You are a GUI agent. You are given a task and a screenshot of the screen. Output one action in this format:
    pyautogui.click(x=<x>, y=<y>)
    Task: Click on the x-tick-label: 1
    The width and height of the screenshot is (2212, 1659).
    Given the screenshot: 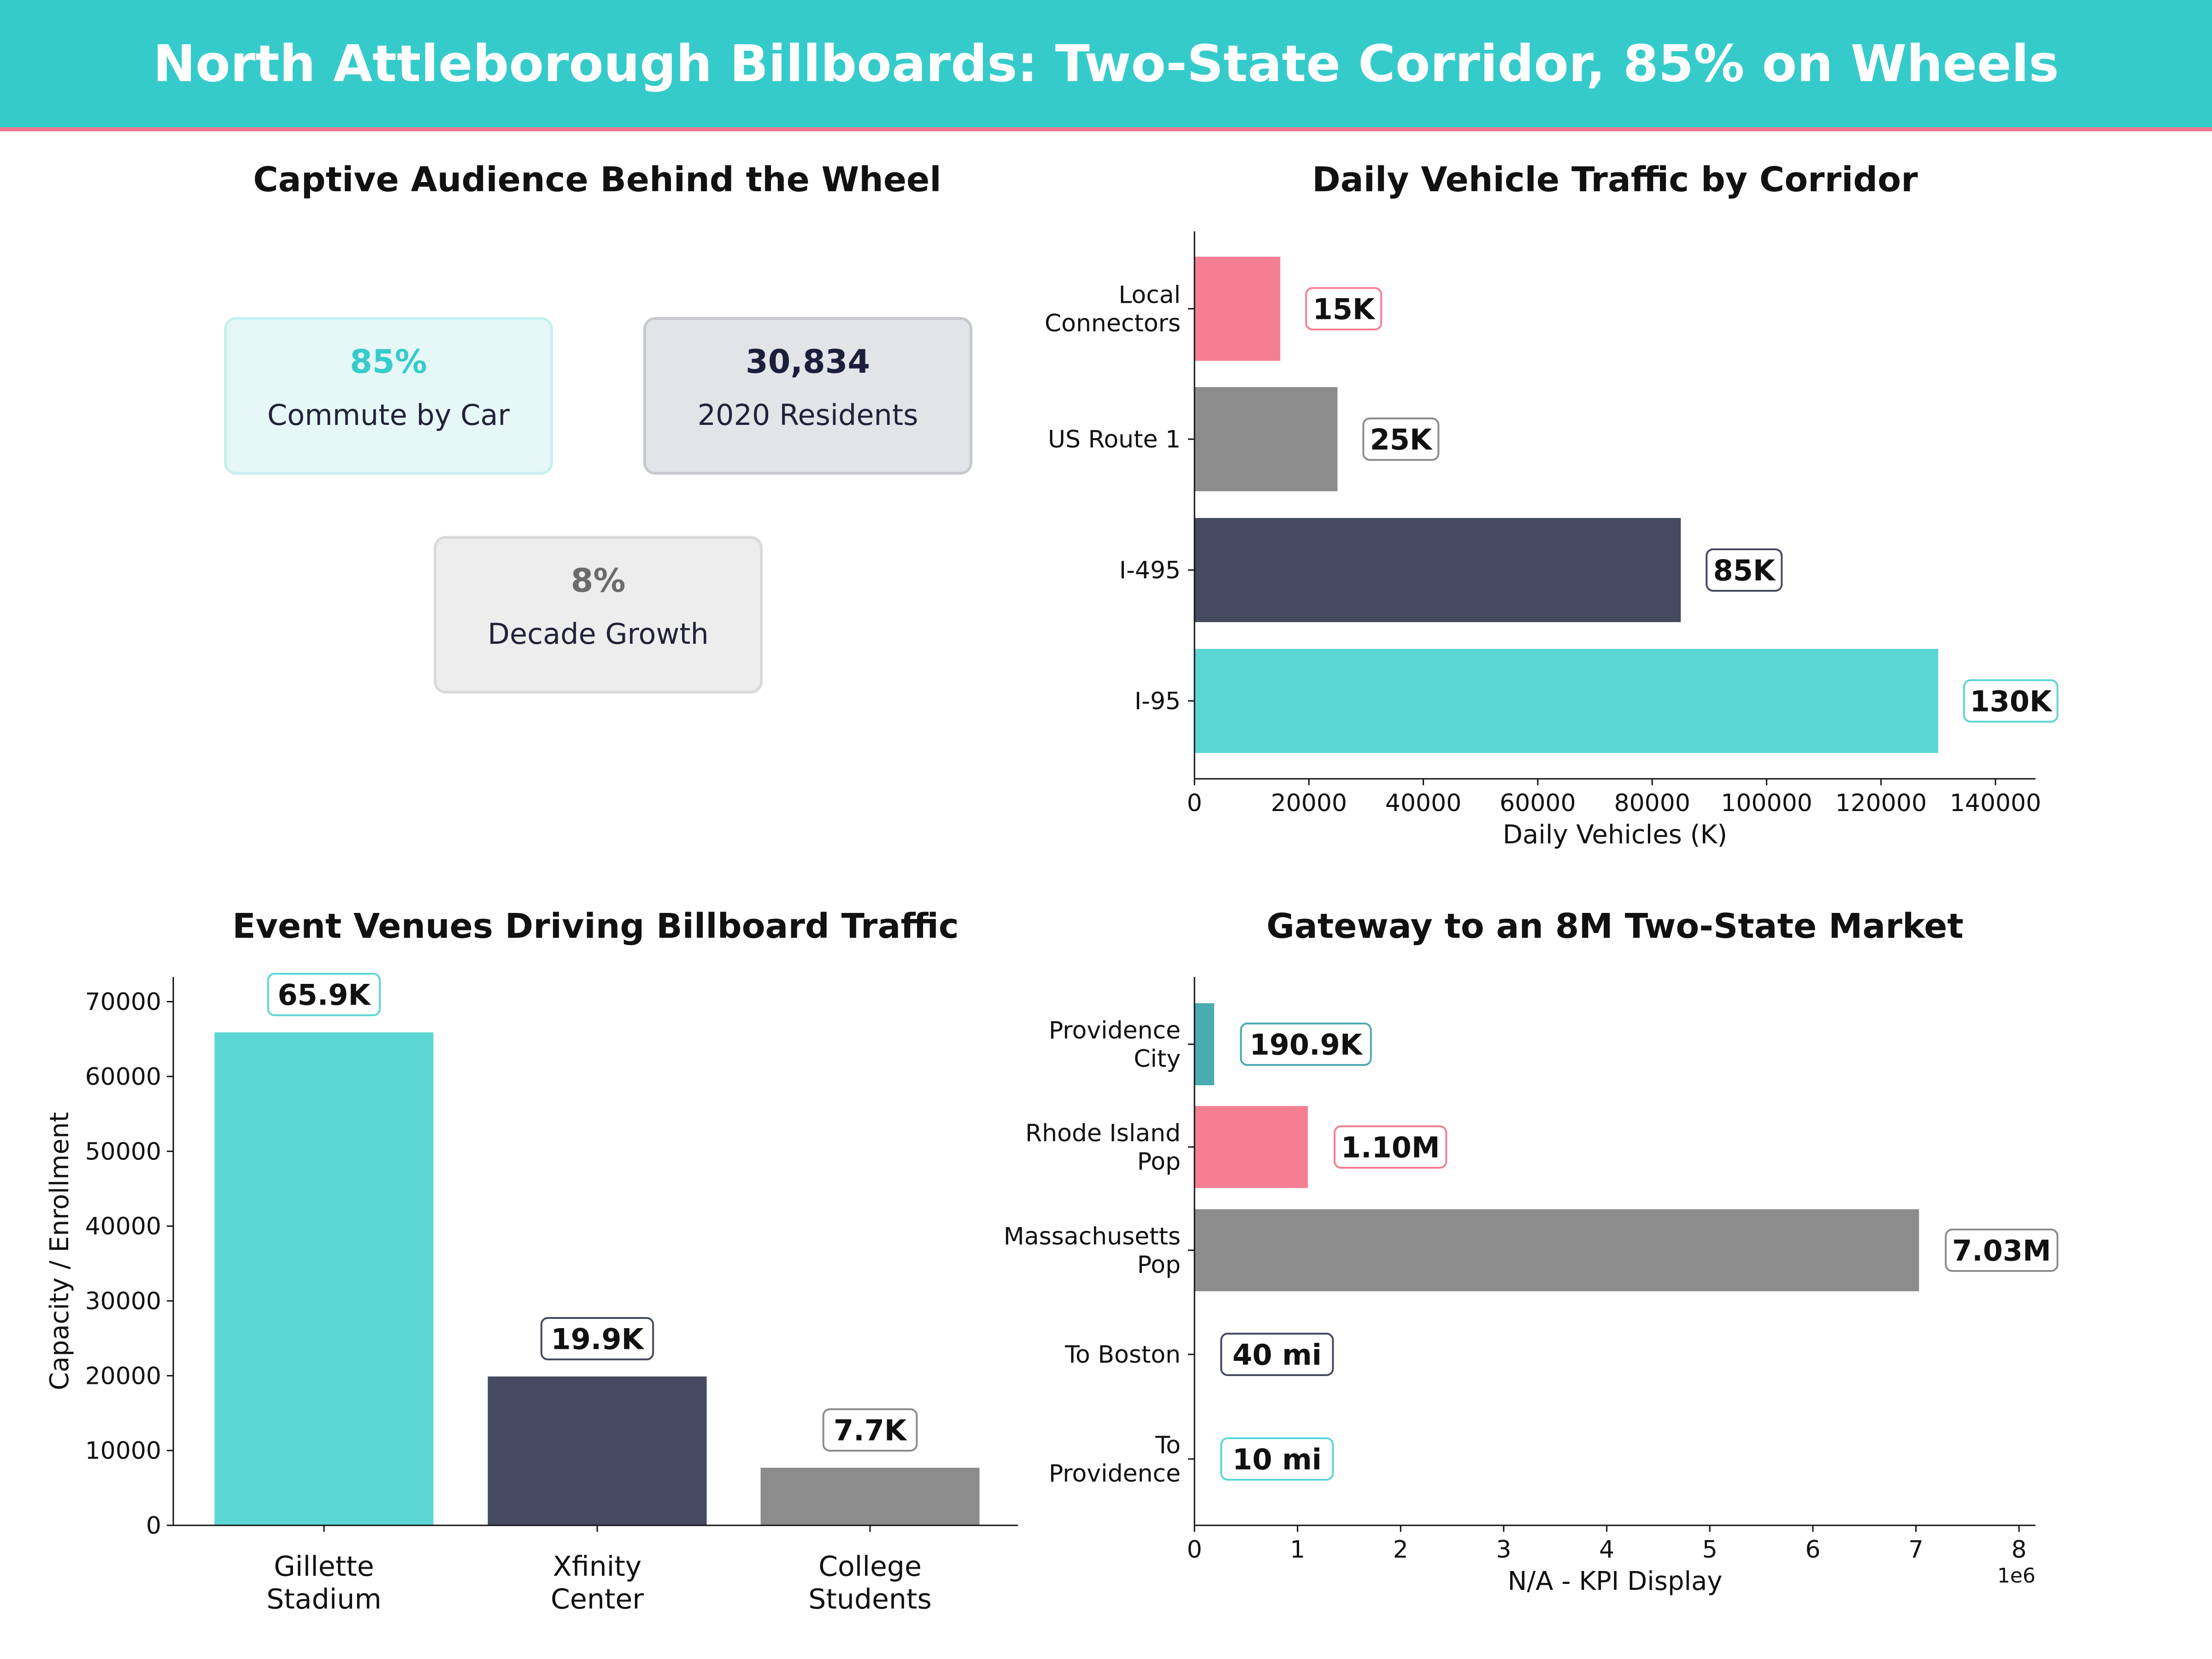 What is the action you would take?
    pyautogui.click(x=1297, y=1550)
    